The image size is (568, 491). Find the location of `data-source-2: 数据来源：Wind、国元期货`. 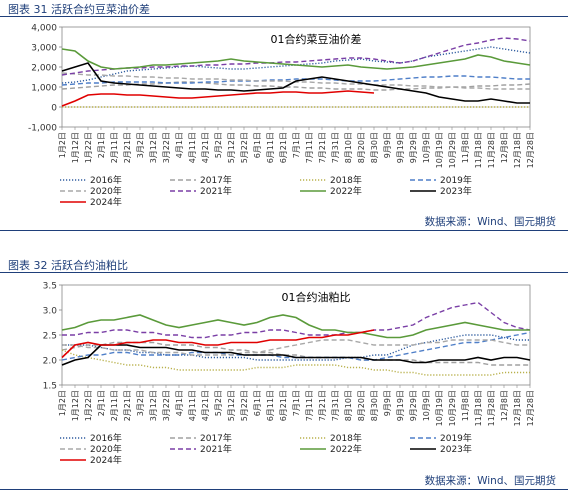

data-source-2: 数据来源：Wind、国元期货 is located at coordinates (490, 481).